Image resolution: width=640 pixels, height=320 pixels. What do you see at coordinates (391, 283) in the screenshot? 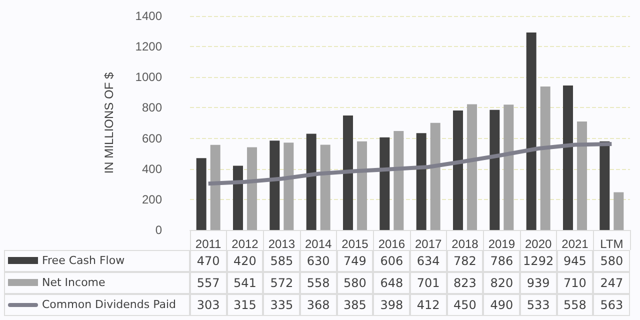
I see `data-label: 648` at bounding box center [391, 283].